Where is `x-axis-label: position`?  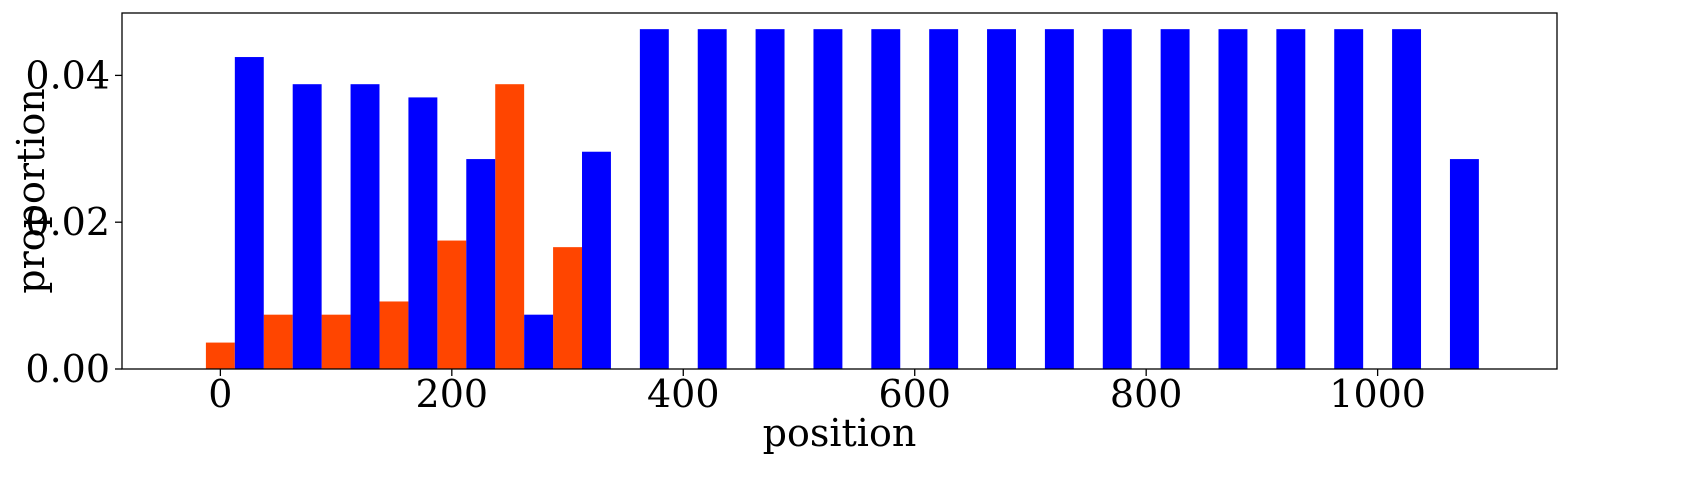
x-axis-label: position is located at coordinates (840, 433).